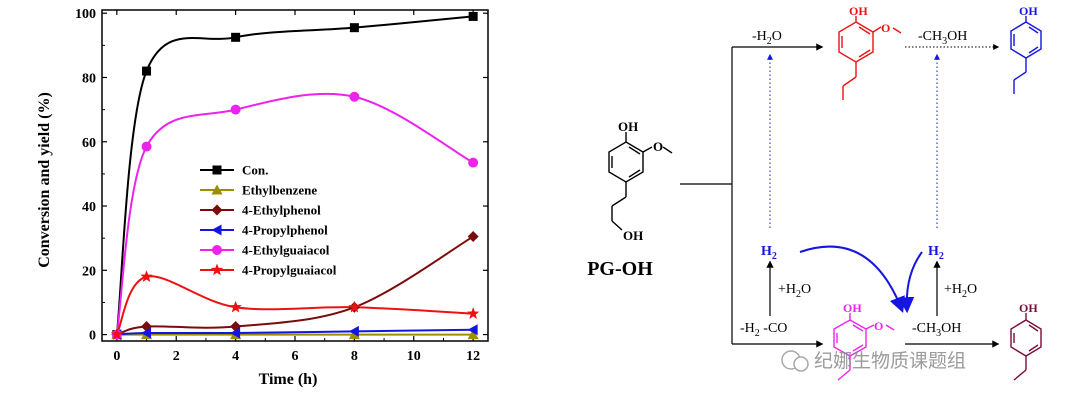  Describe the element at coordinates (235, 356) in the screenshot. I see `x-tick-label: 4` at that location.